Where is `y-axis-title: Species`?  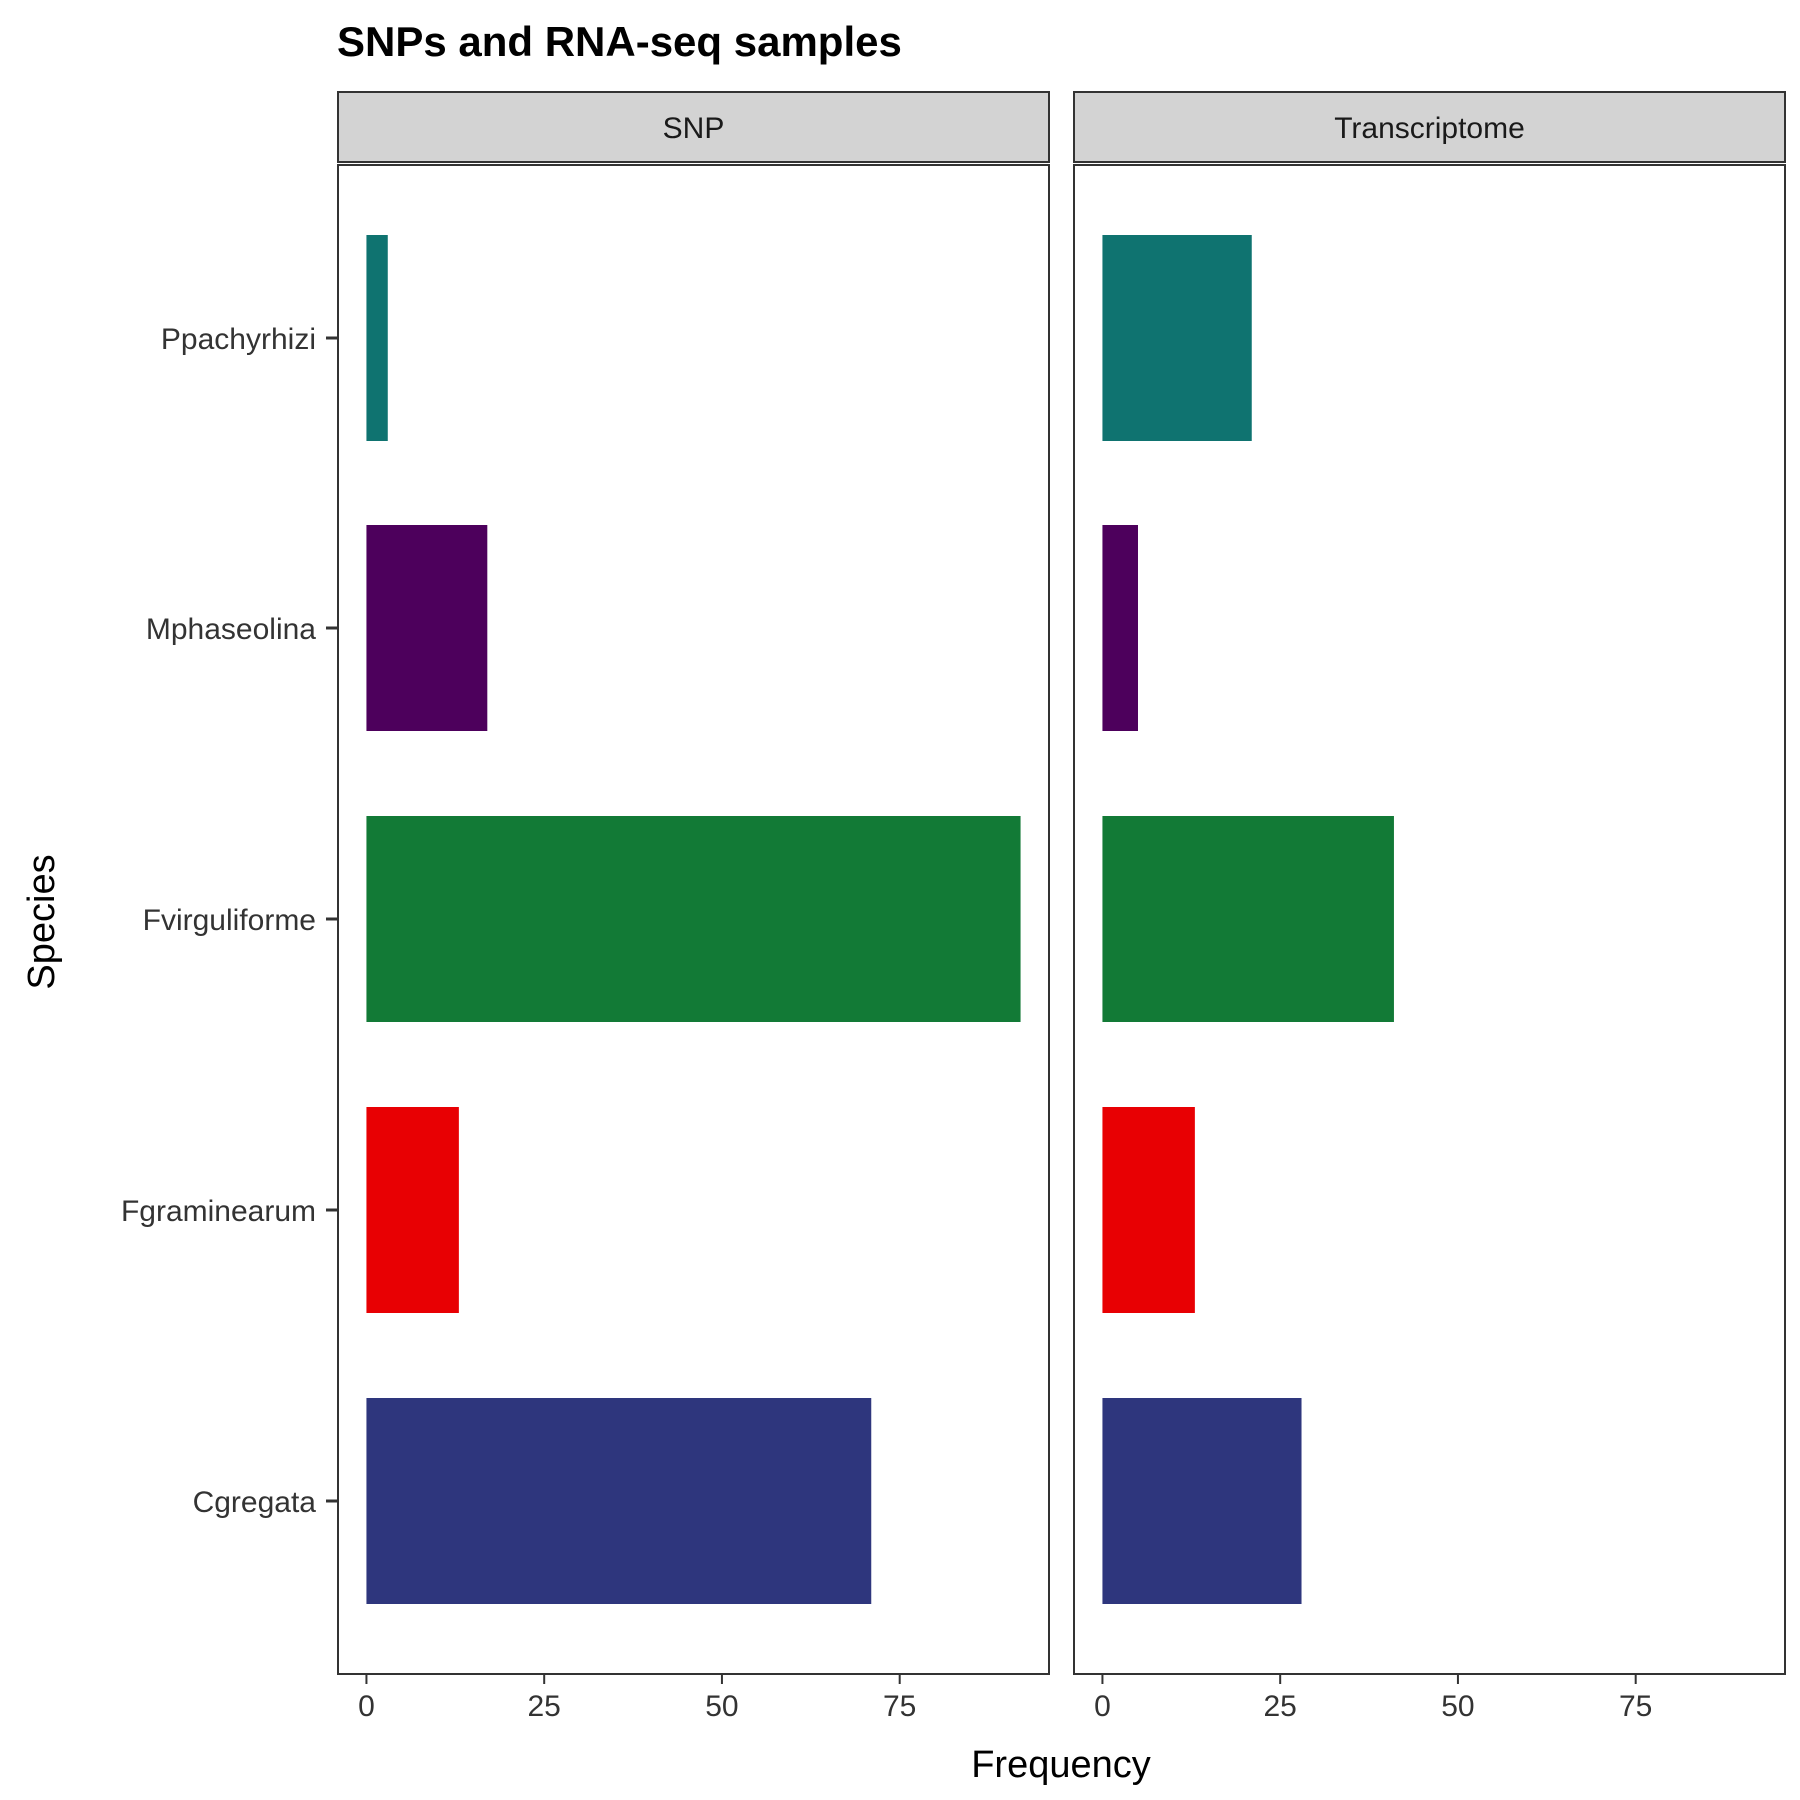 y-axis-title: Species is located at coordinates (42, 921).